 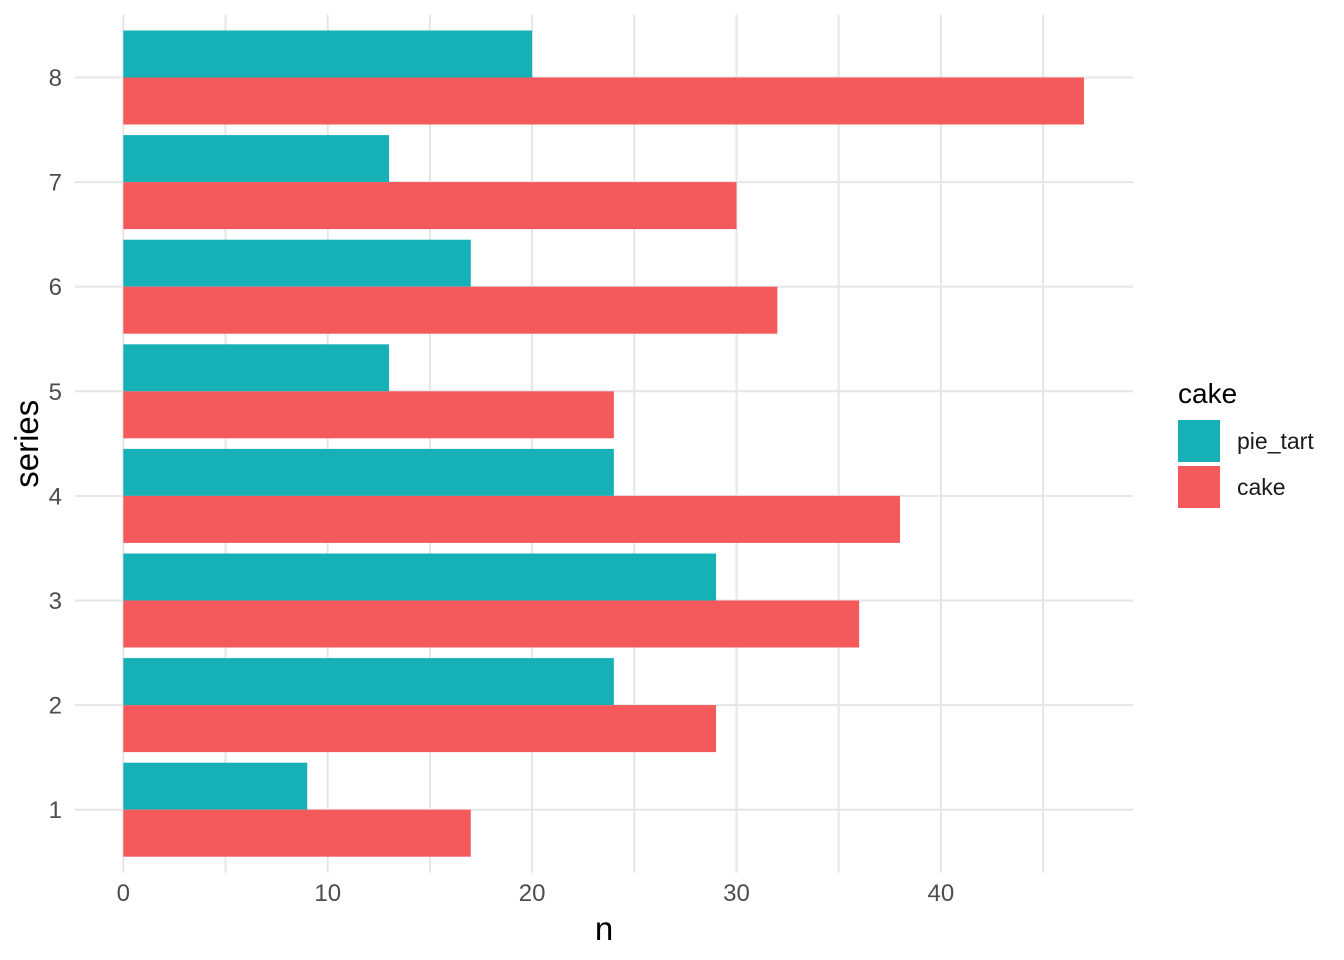 I want to click on y-tick-label-3: 3, so click(x=55, y=601).